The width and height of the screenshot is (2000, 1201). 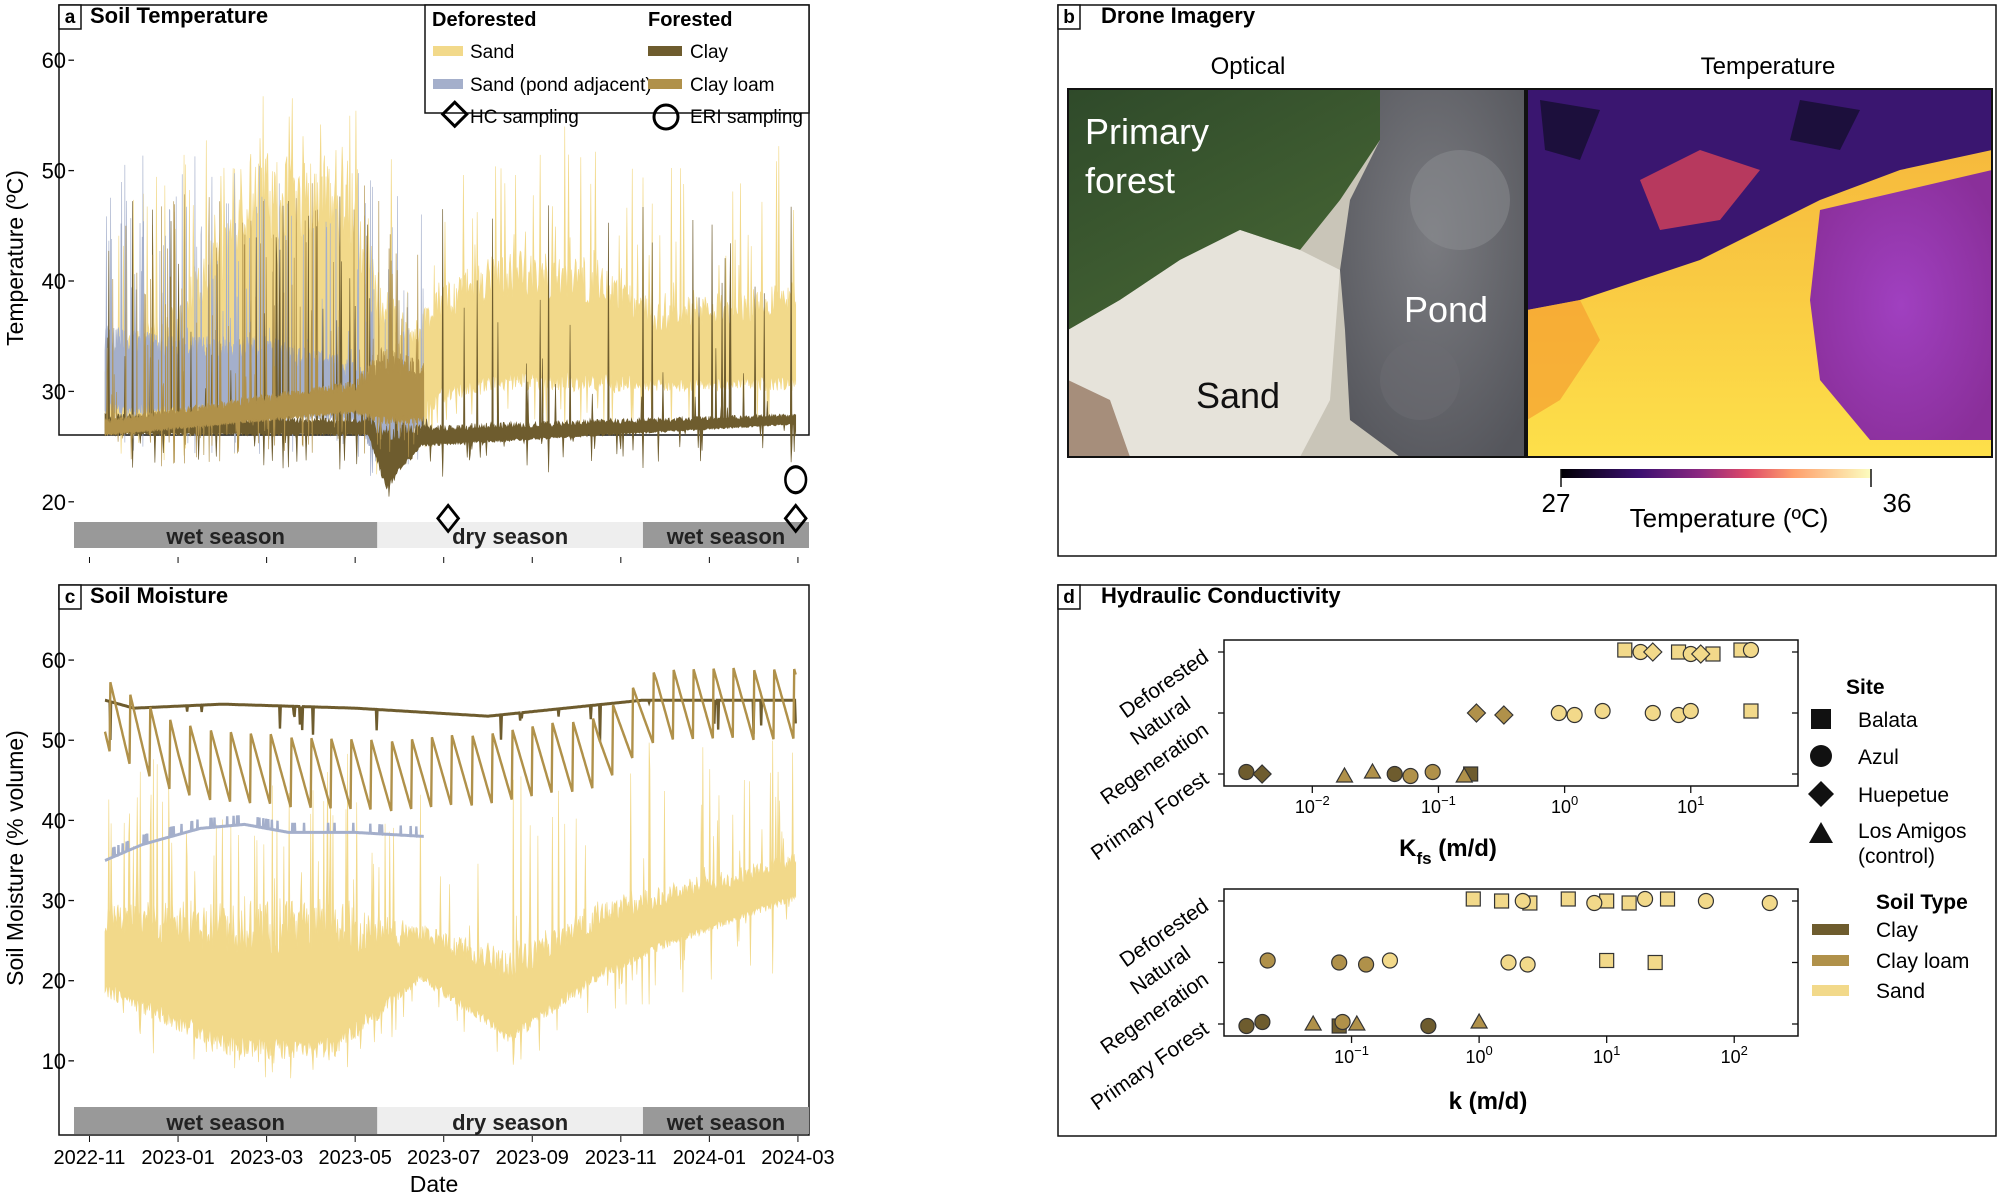 I want to click on kfs-xlabel-main: K, so click(x=1408, y=848).